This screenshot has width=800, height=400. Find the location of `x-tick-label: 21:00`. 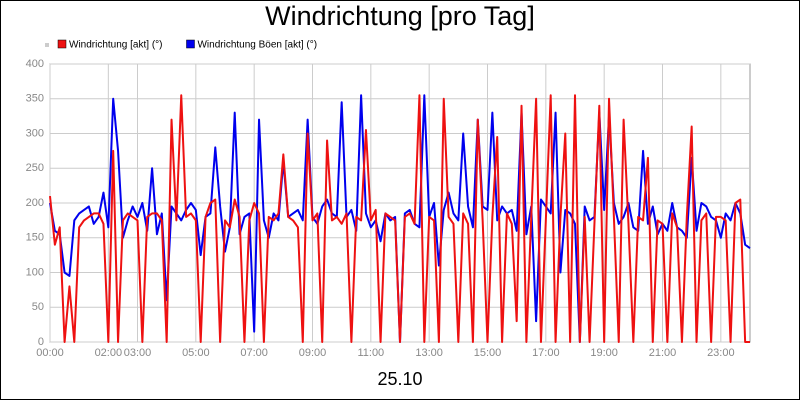

x-tick-label: 21:00 is located at coordinates (663, 353).